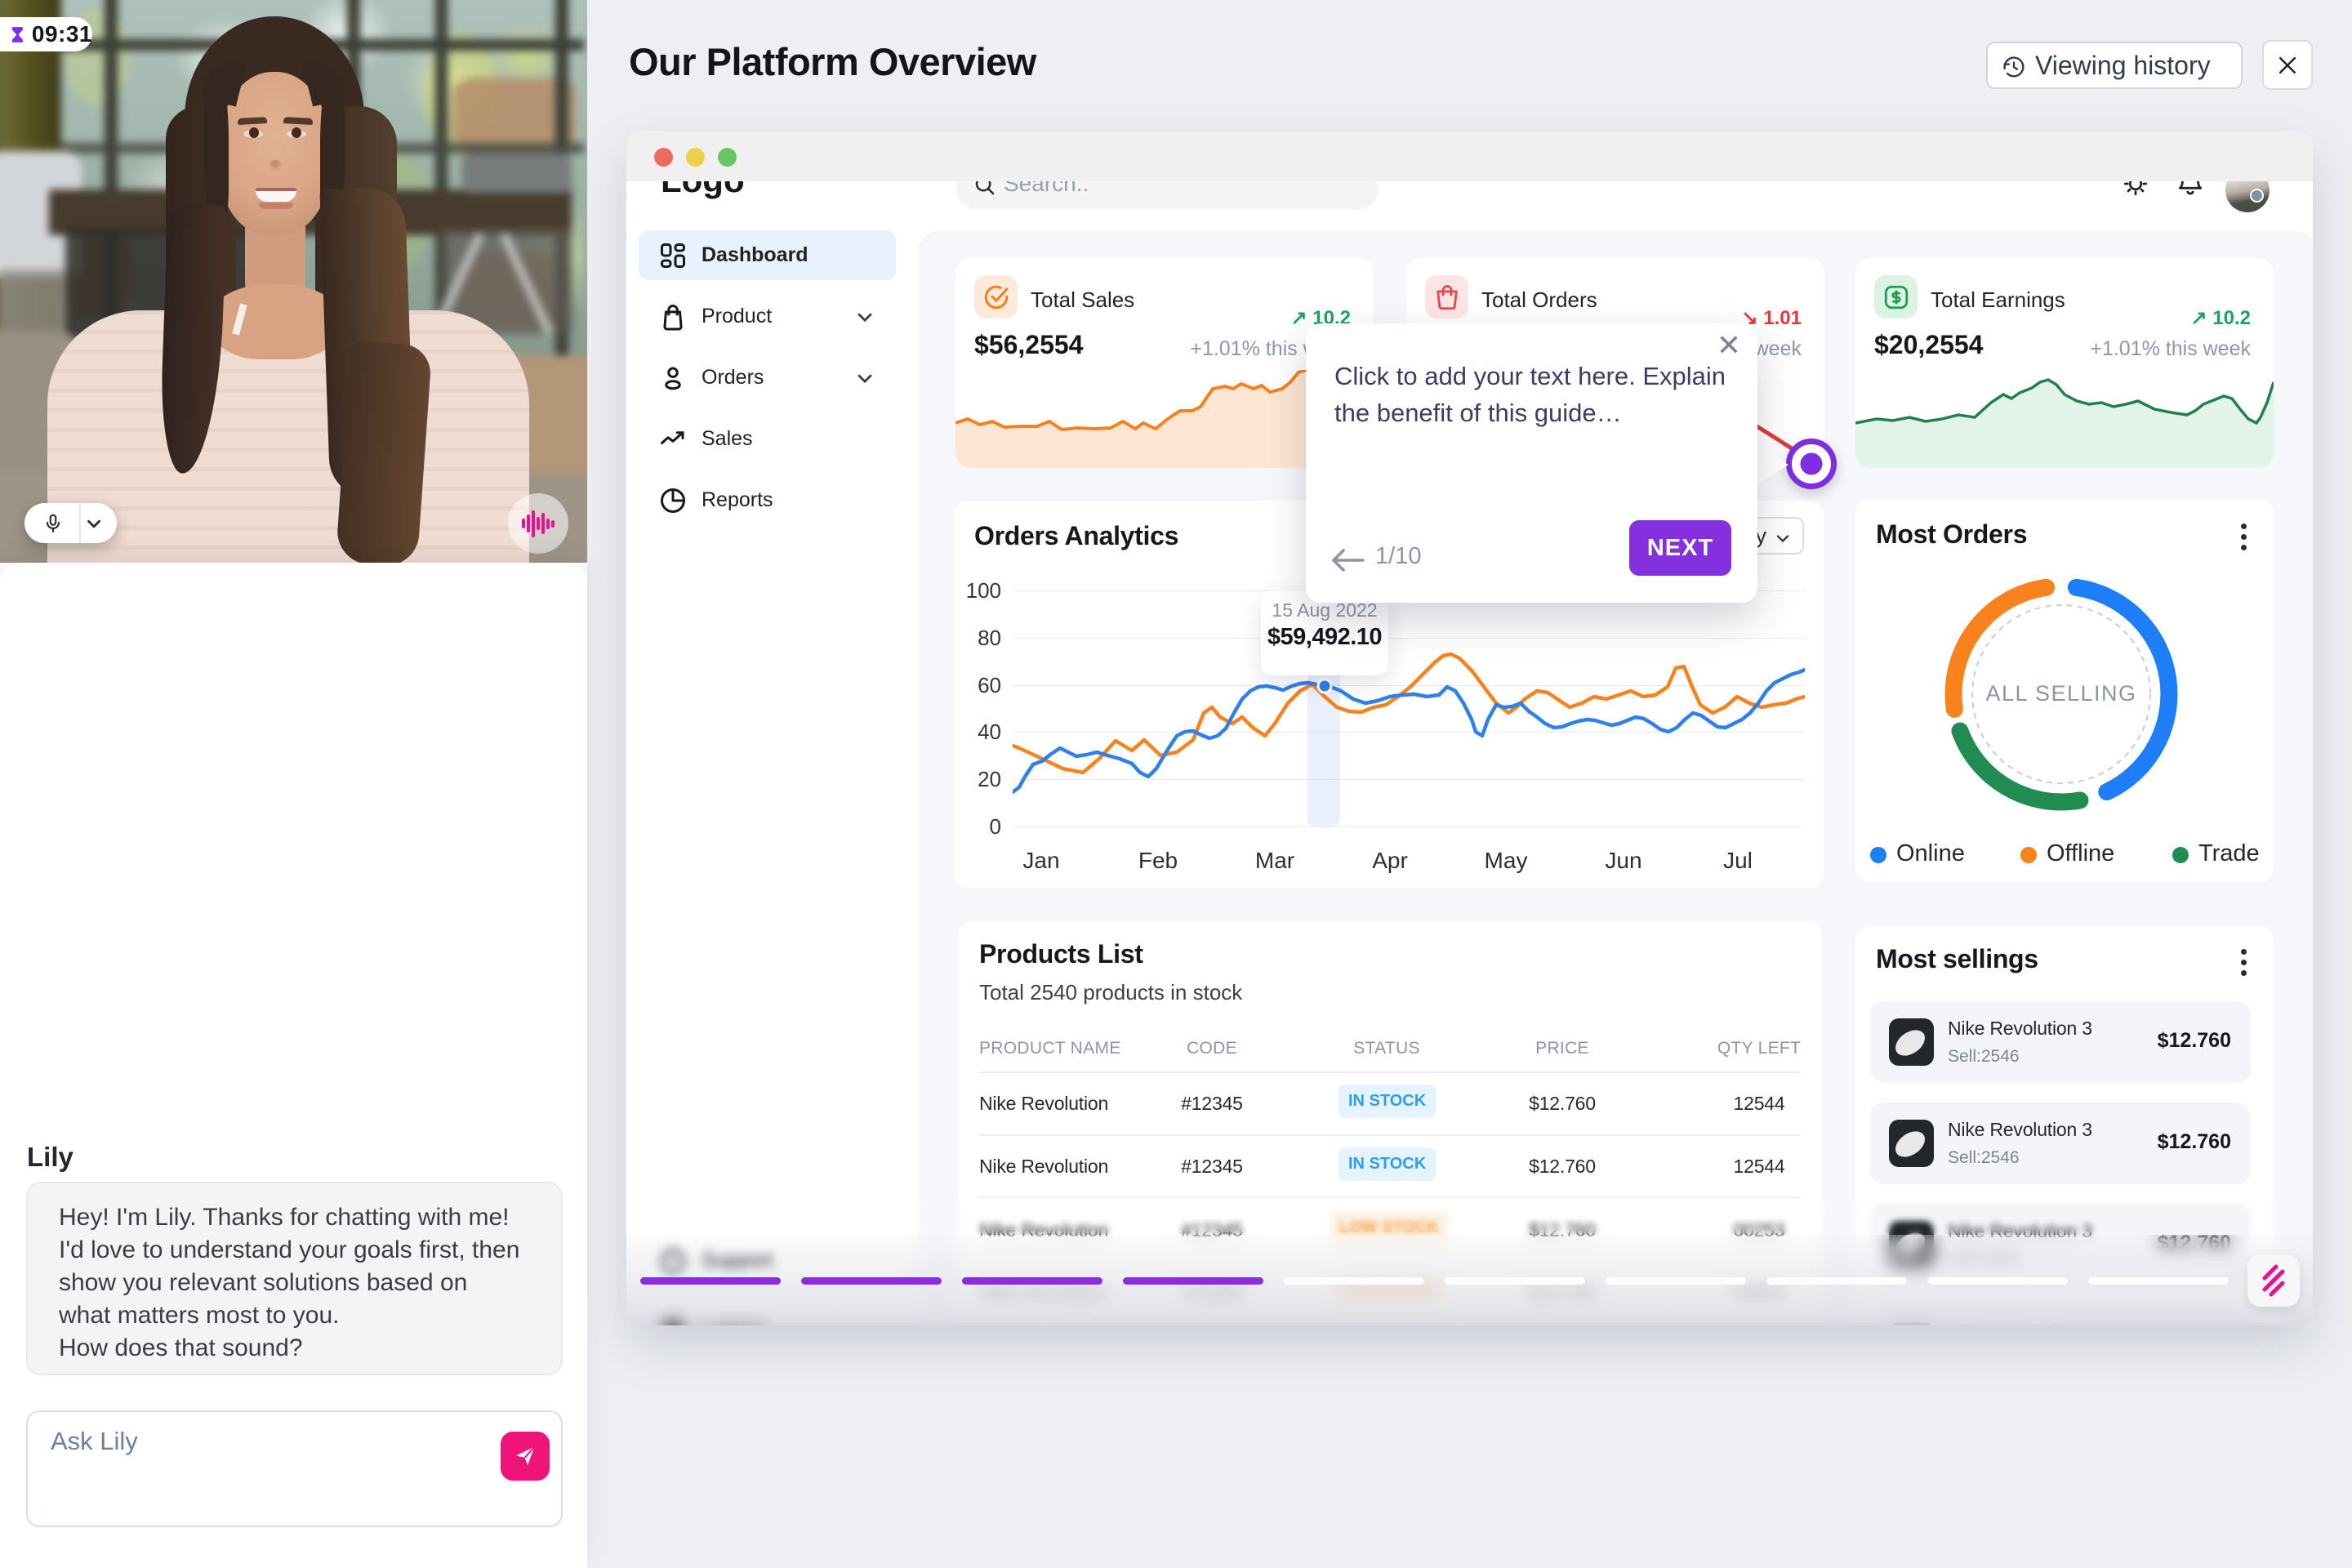  What do you see at coordinates (2060, 693) in the screenshot?
I see `svg-text: ALL SELLING` at bounding box center [2060, 693].